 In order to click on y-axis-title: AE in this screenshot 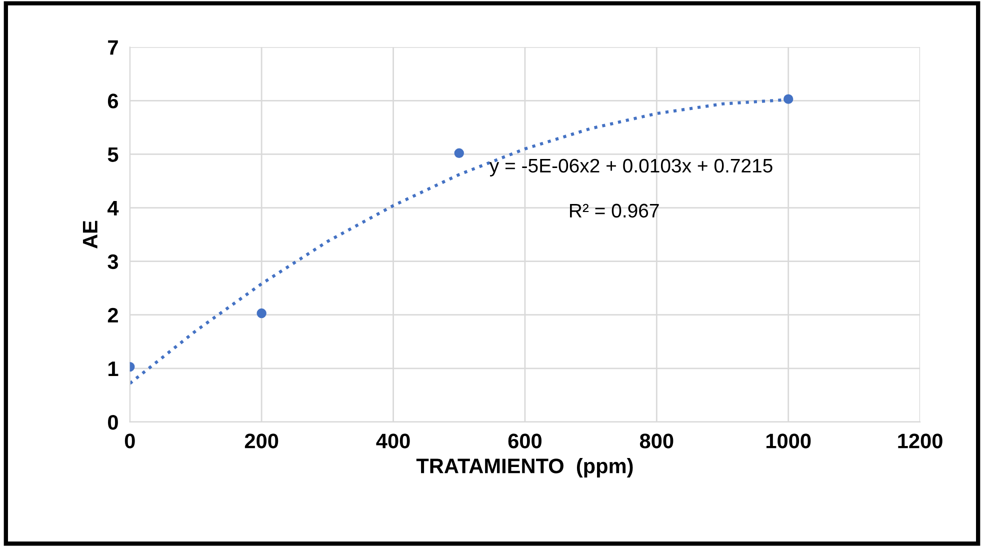, I will do `click(90, 234)`.